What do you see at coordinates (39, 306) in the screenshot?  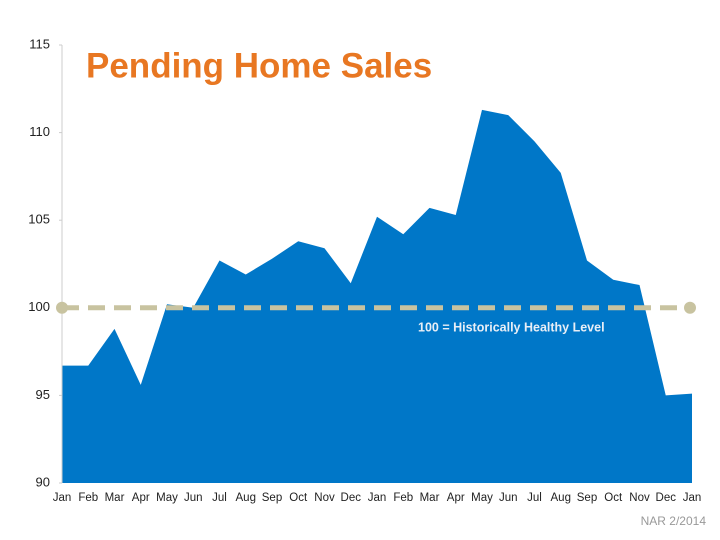 I see `y-tick-label: 100` at bounding box center [39, 306].